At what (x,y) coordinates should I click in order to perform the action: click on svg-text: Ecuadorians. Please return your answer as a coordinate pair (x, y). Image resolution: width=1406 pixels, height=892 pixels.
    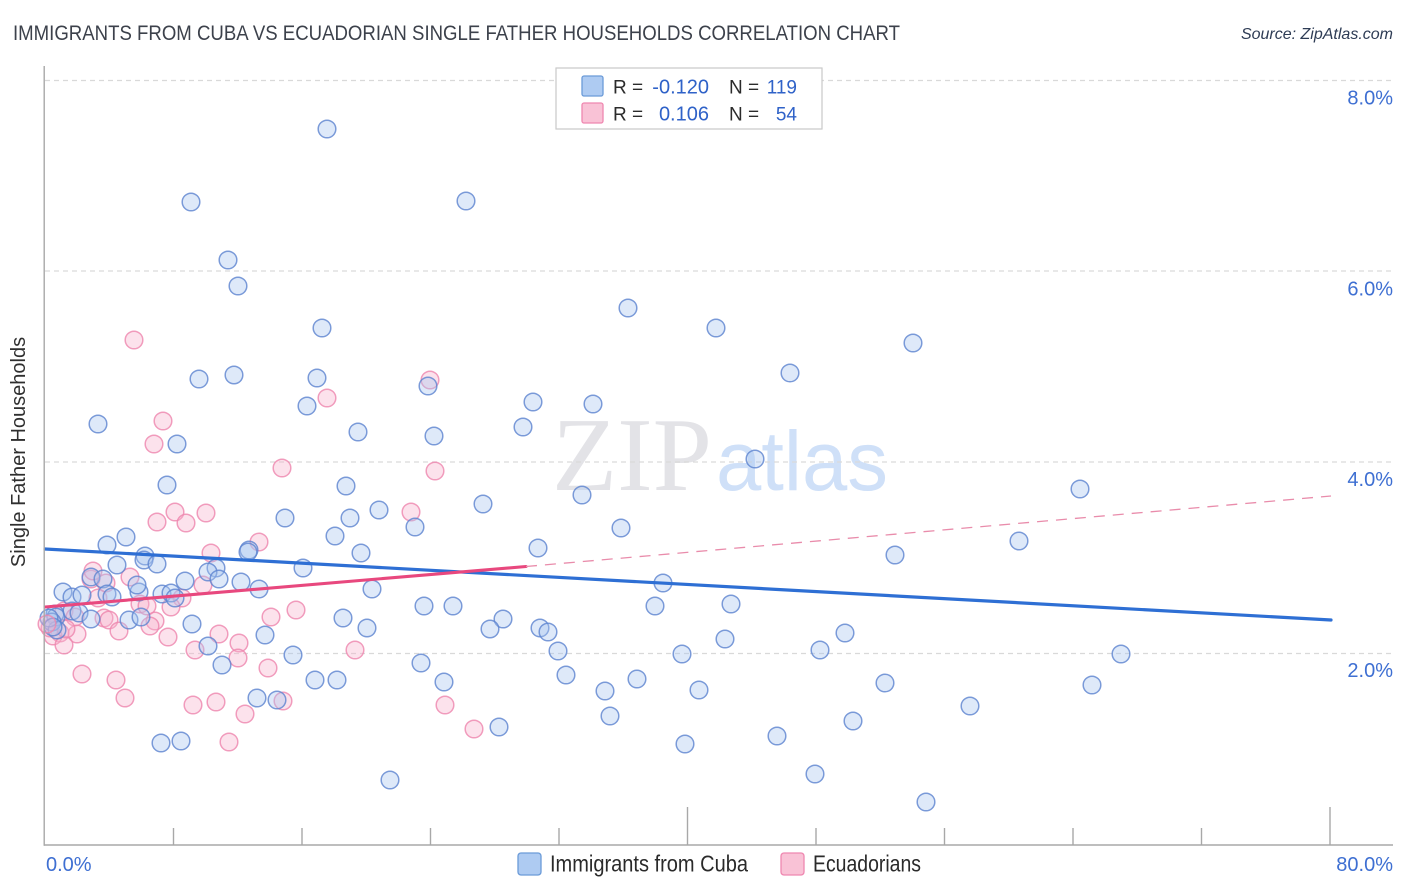
    Looking at the image, I should click on (867, 864).